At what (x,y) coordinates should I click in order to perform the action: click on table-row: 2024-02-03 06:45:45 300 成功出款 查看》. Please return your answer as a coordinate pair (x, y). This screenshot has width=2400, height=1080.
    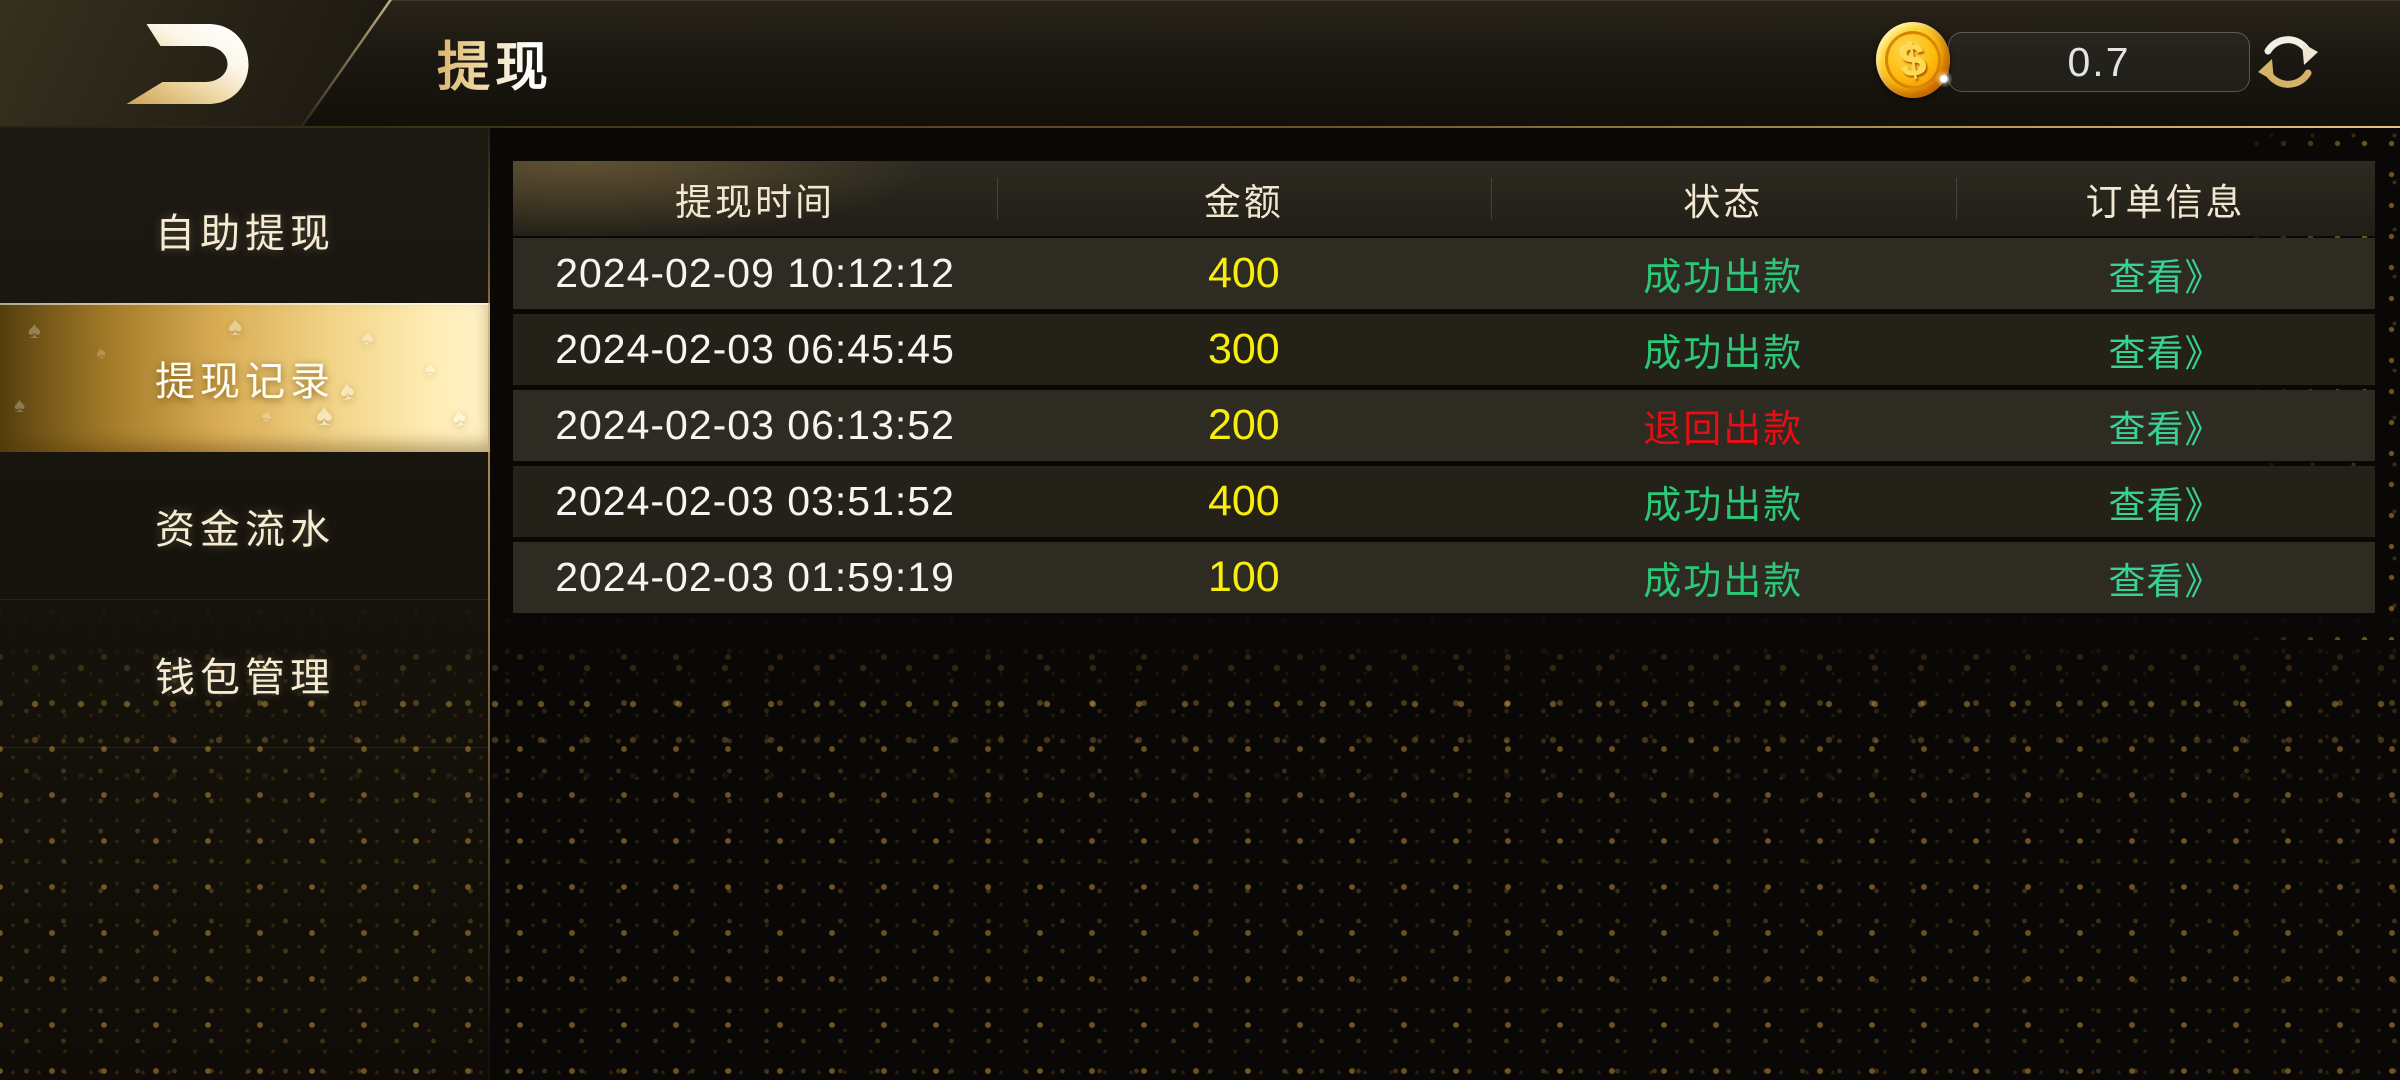
    Looking at the image, I should click on (1444, 349).